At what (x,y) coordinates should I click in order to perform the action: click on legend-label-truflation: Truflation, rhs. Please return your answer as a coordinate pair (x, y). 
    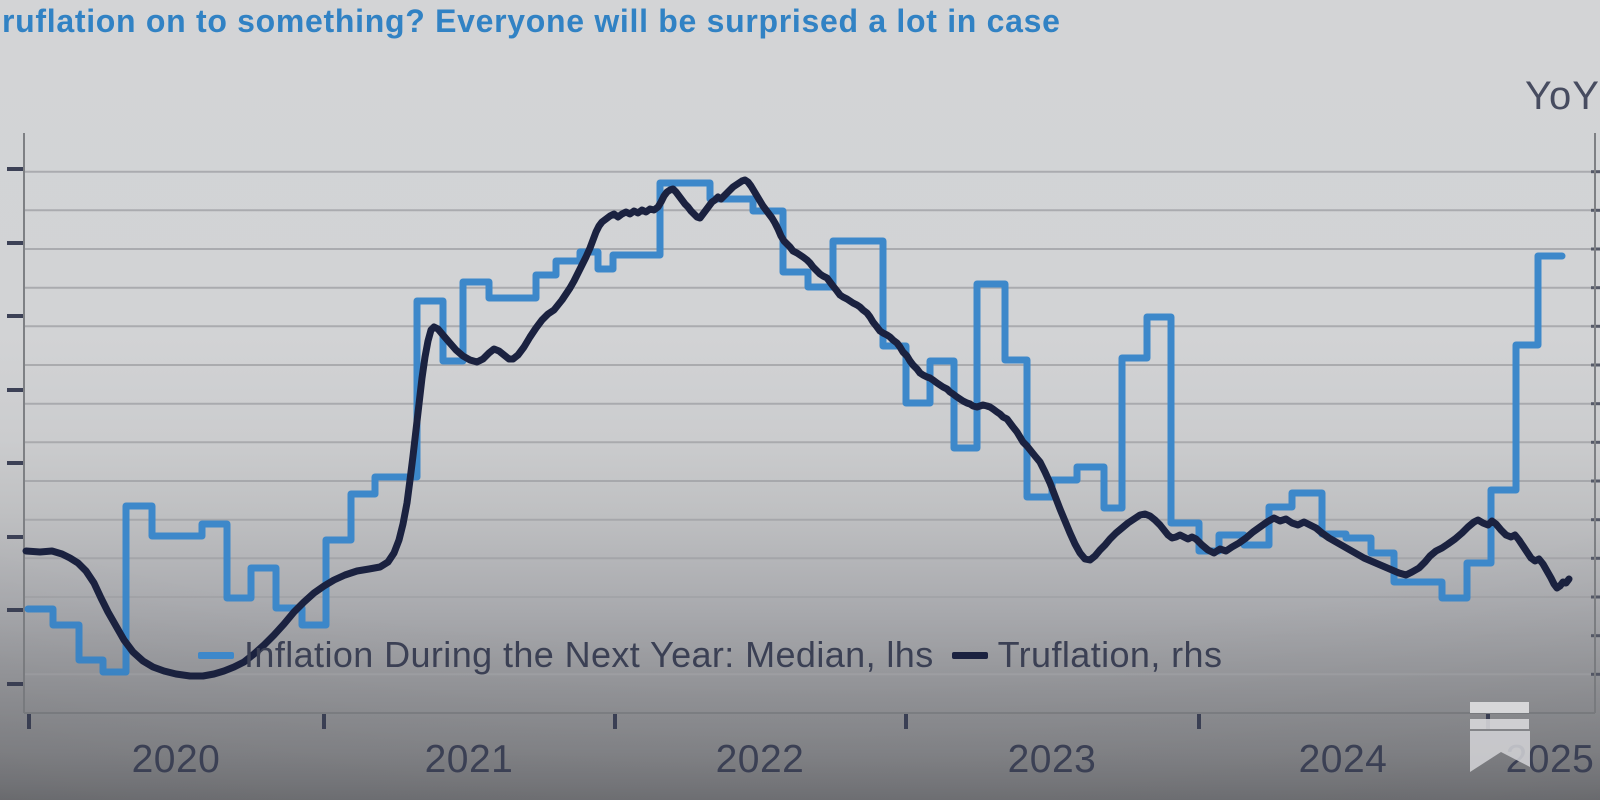
    Looking at the image, I should click on (1110, 654).